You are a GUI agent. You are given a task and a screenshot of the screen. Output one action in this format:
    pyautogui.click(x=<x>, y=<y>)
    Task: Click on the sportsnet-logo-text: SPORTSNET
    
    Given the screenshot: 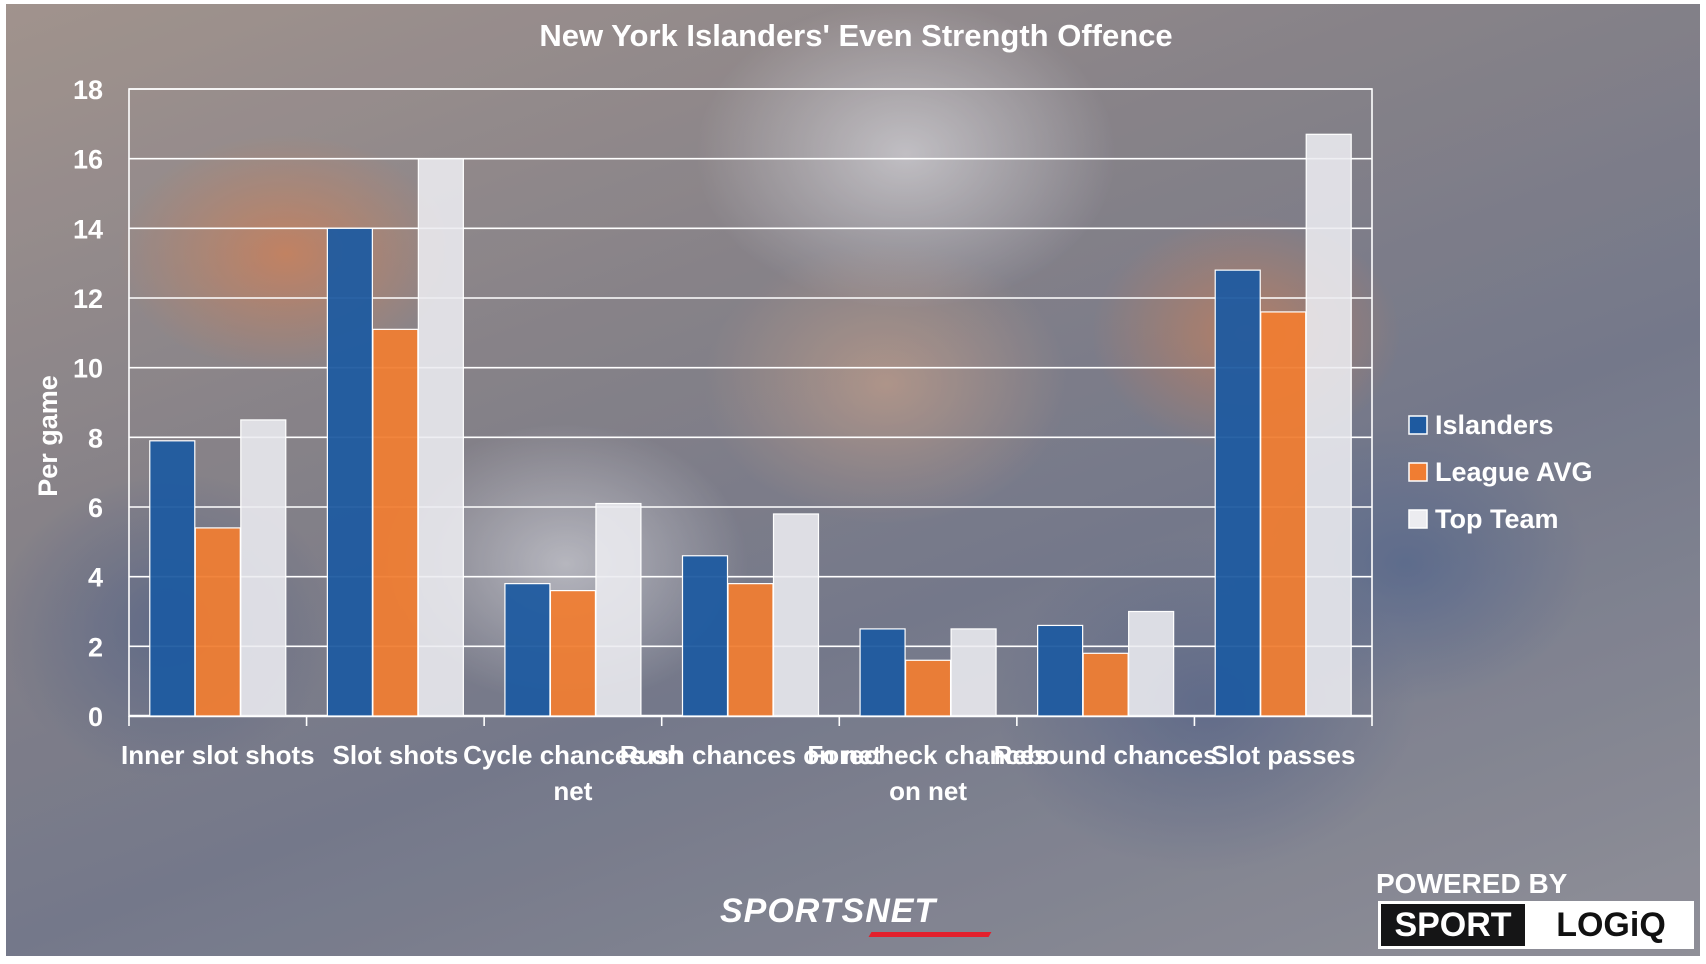 What is the action you would take?
    pyautogui.click(x=828, y=911)
    